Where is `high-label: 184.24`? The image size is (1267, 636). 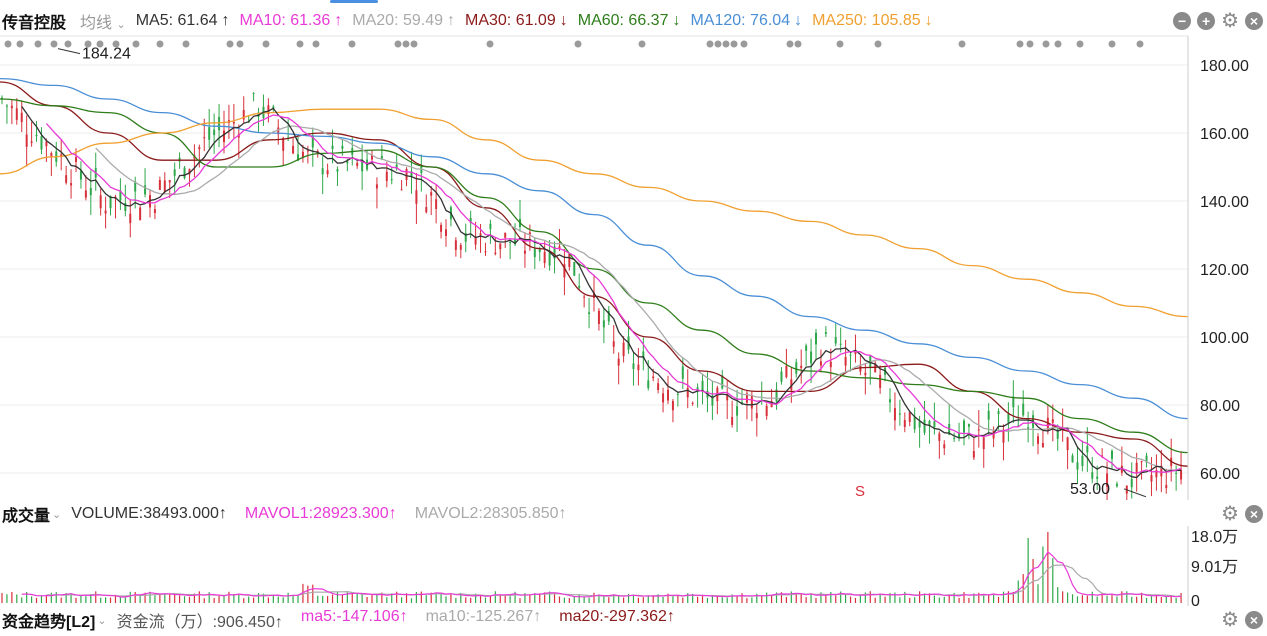 high-label: 184.24 is located at coordinates (106, 54).